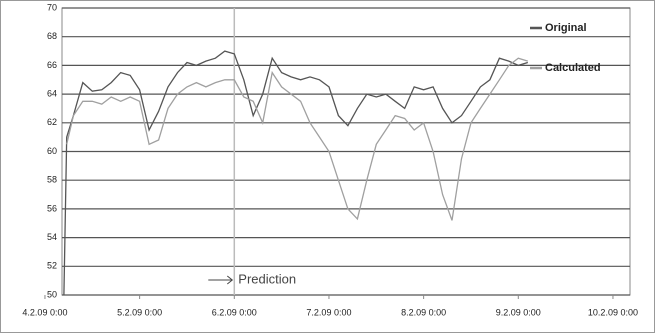 This screenshot has width=655, height=333. I want to click on x-tick-label: 7.2.09 0:00, so click(328, 312).